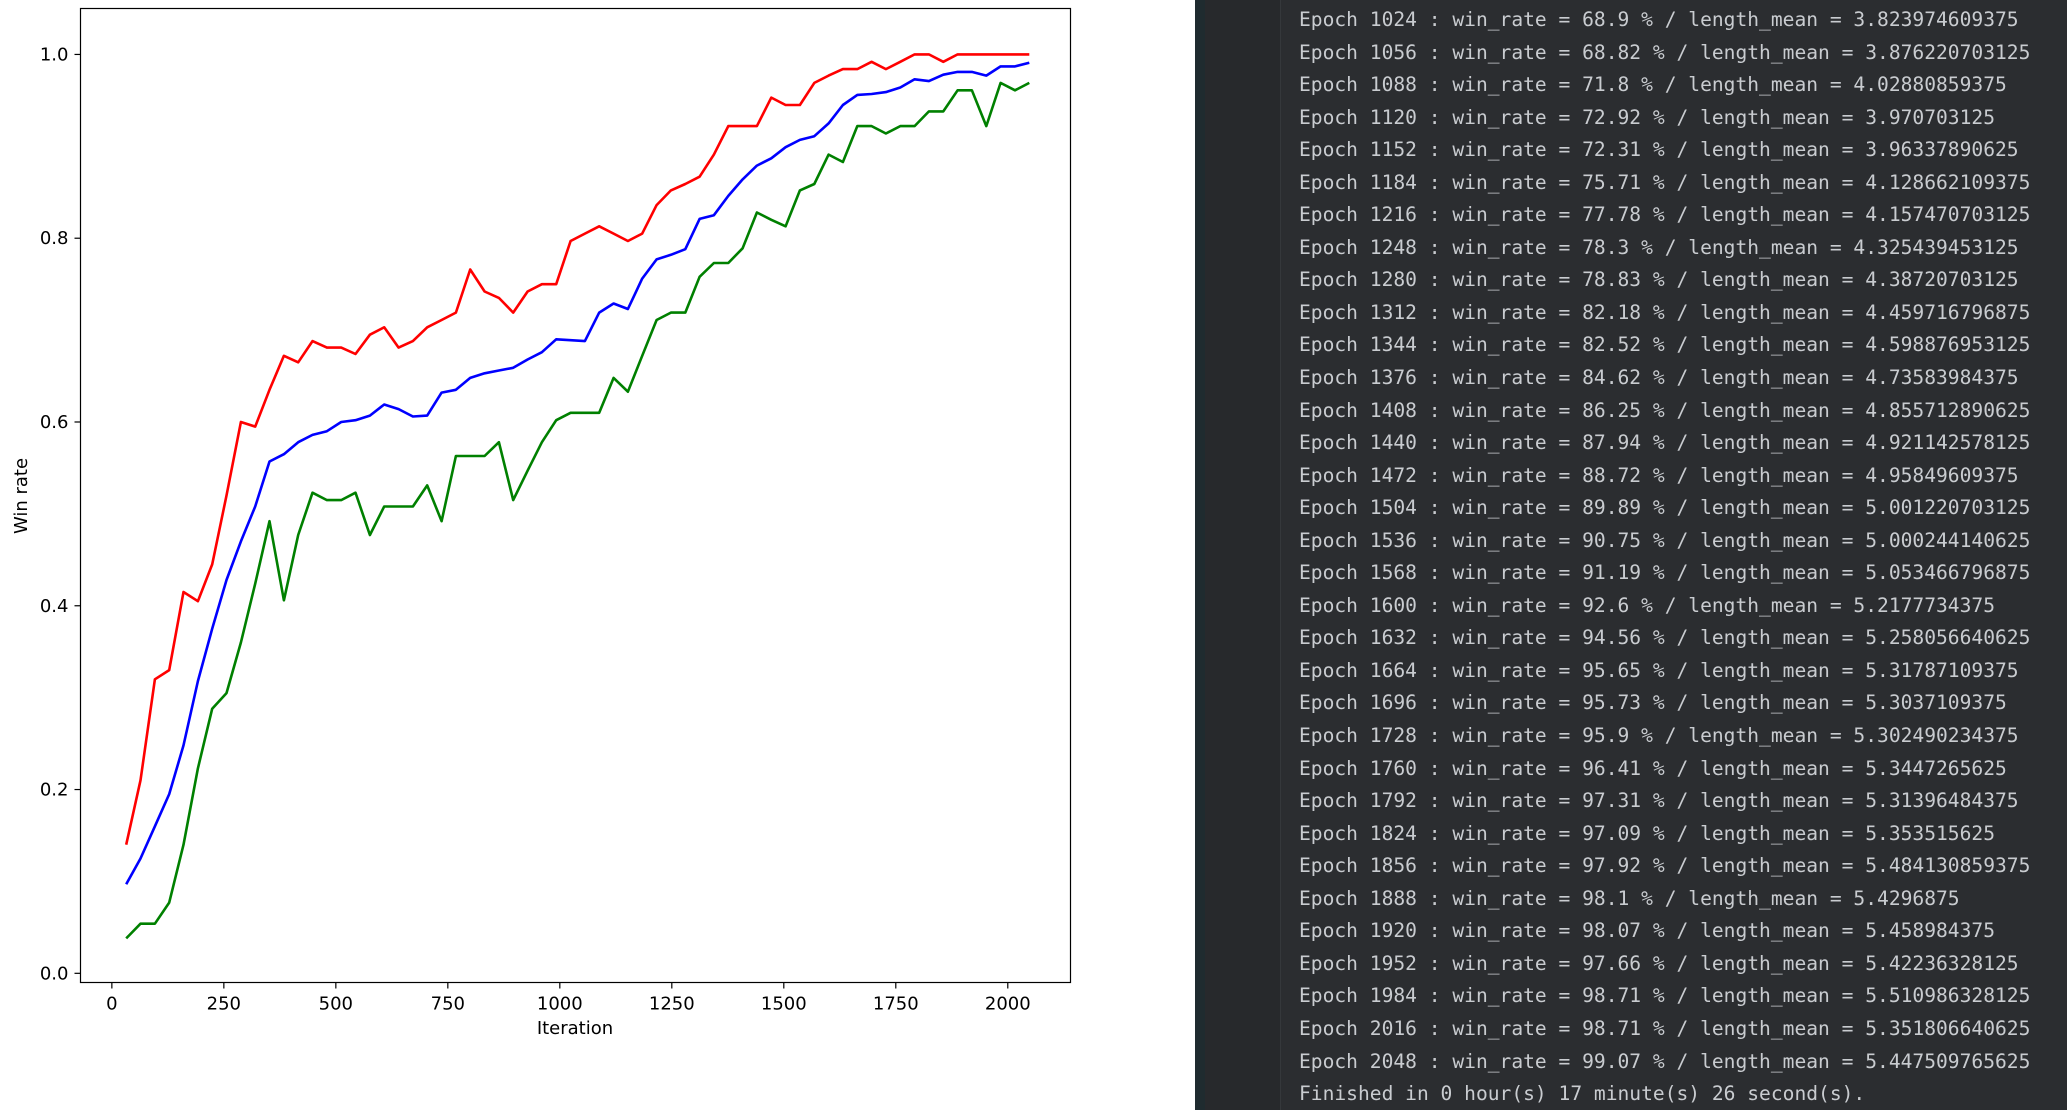 This screenshot has width=2067, height=1111. Describe the element at coordinates (21, 496) in the screenshot. I see `y-axis-label: Win rate` at that location.